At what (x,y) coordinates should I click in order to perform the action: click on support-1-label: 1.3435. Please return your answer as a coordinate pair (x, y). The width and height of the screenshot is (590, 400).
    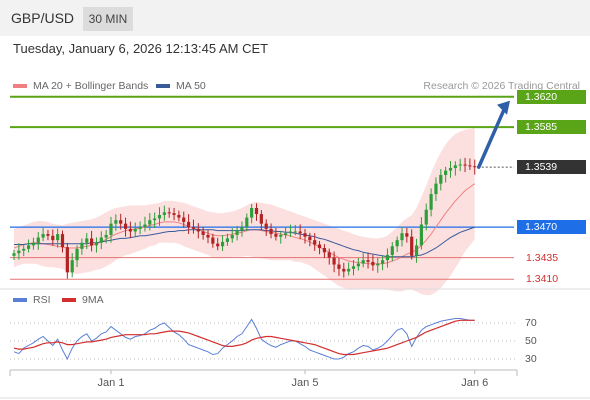
    Looking at the image, I should click on (542, 257).